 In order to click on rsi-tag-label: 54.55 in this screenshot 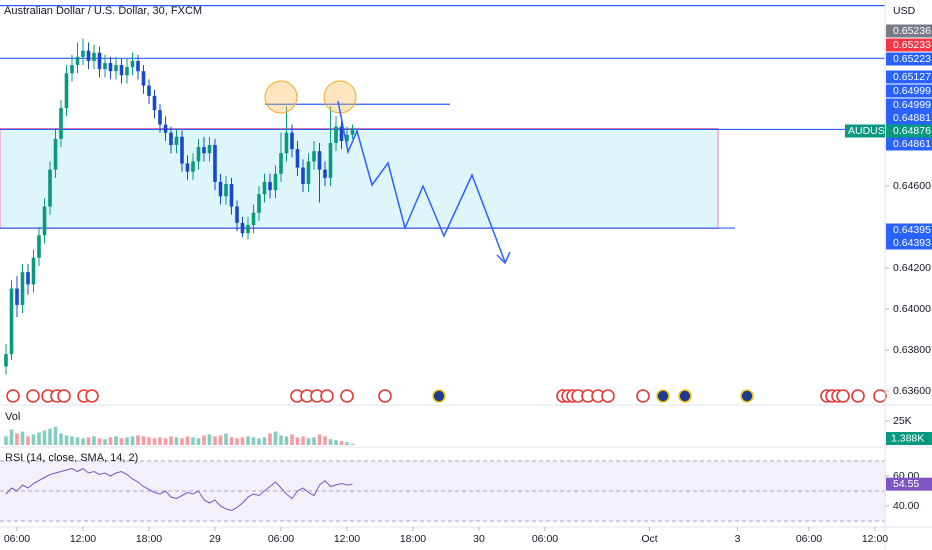, I will do `click(906, 484)`.